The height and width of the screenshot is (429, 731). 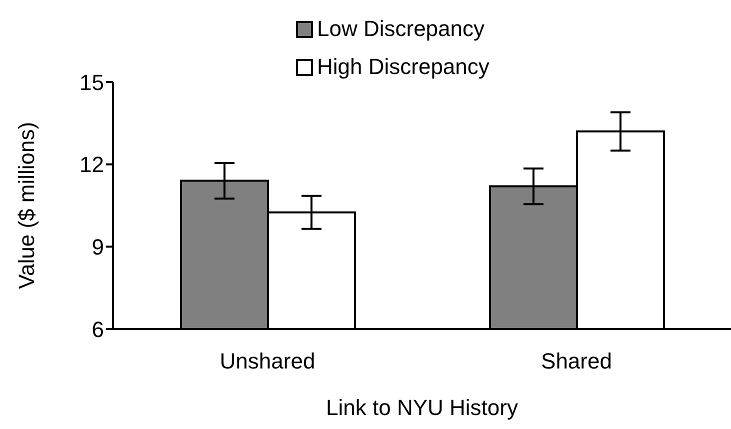 What do you see at coordinates (92, 82) in the screenshot?
I see `y-tick-label: 15` at bounding box center [92, 82].